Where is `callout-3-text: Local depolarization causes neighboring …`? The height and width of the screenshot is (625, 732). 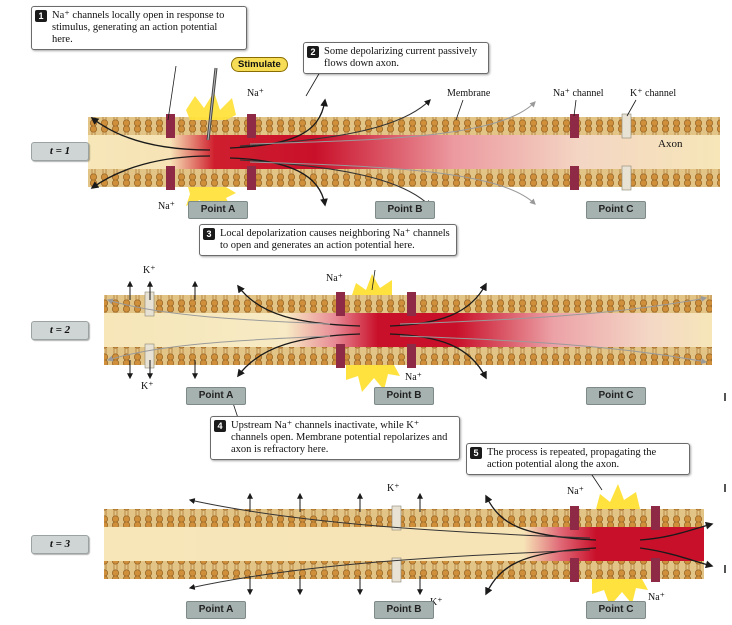 callout-3-text: Local depolarization causes neighboring … is located at coordinates (335, 239).